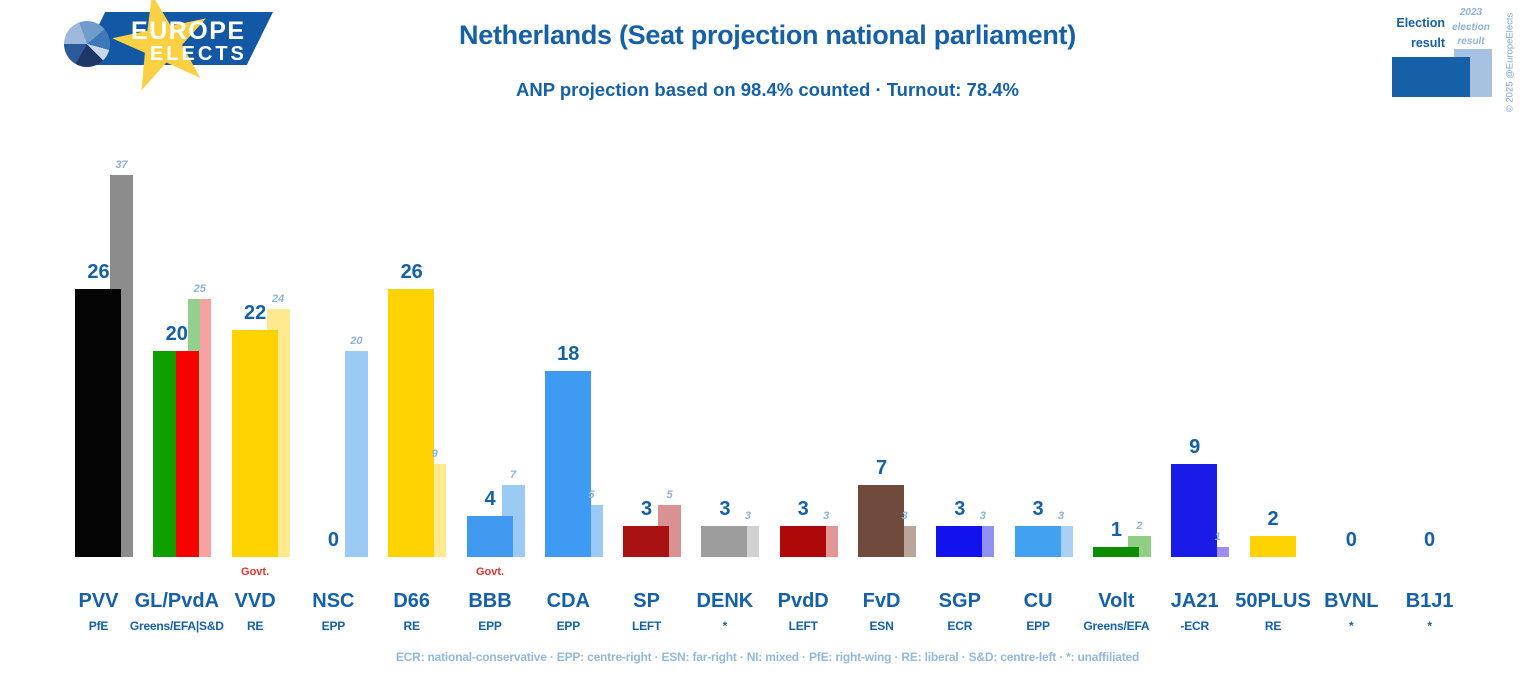 The image size is (1535, 700). What do you see at coordinates (1139, 526) in the screenshot?
I see `previous-value-label: 2` at bounding box center [1139, 526].